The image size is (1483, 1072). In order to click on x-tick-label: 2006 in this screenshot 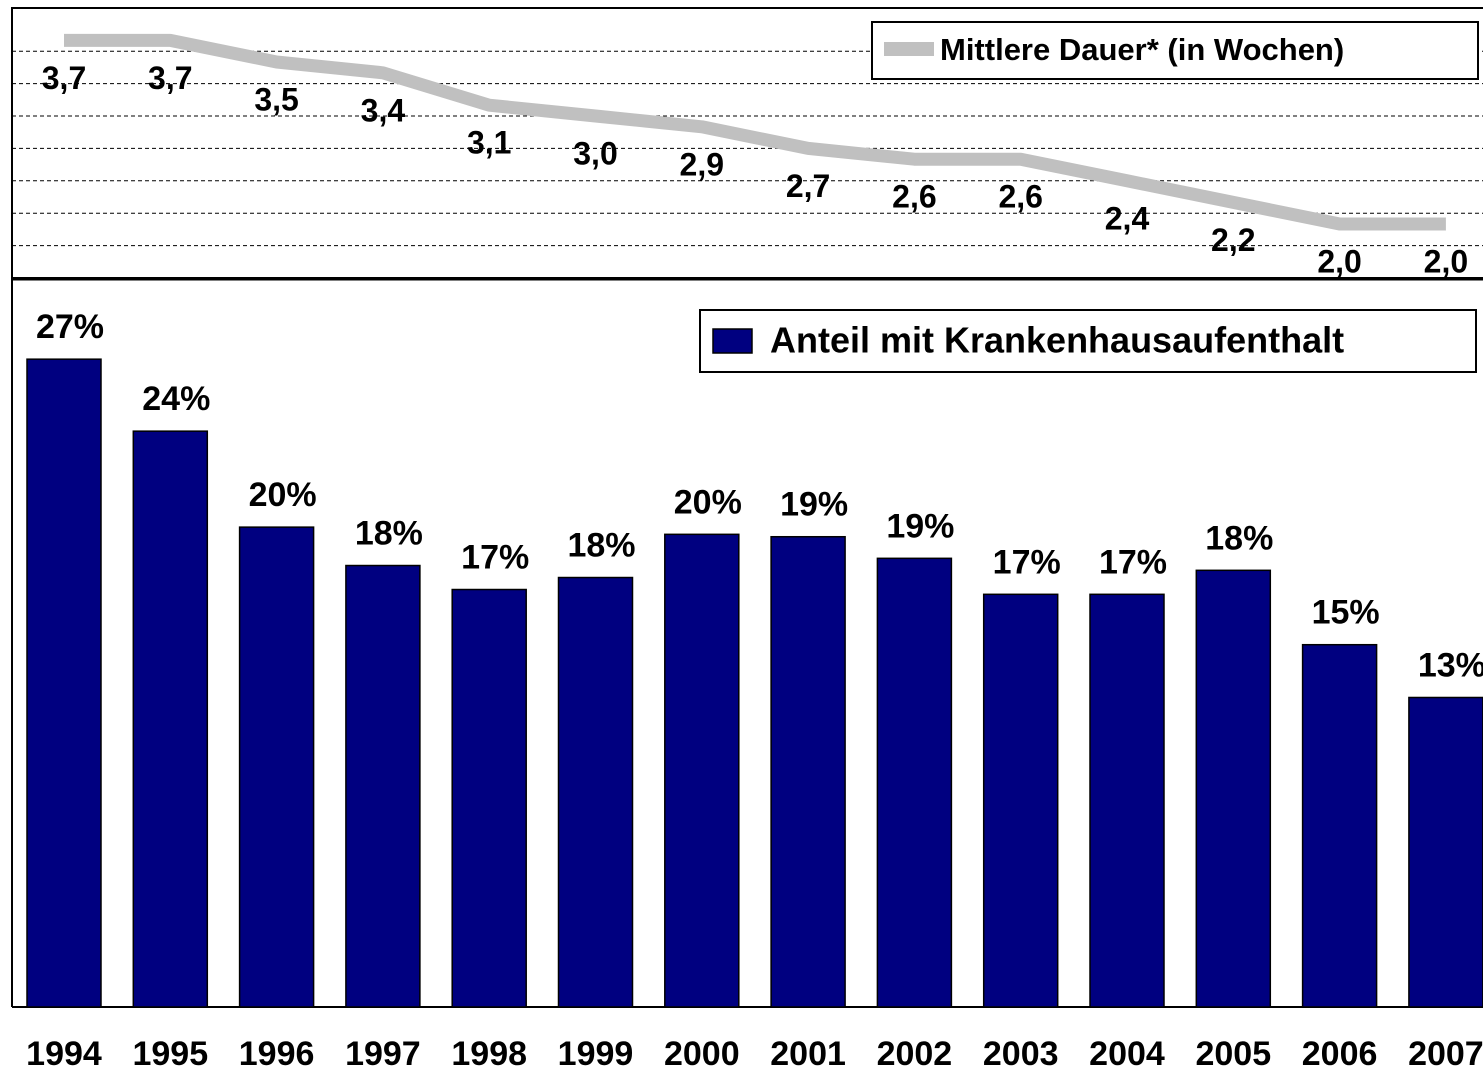, I will do `click(1340, 1053)`.